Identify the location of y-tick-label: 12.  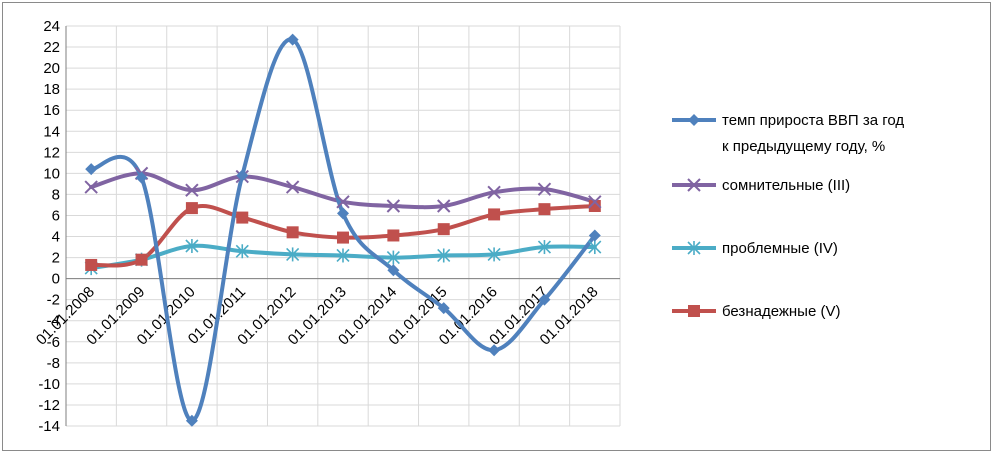
(51, 152).